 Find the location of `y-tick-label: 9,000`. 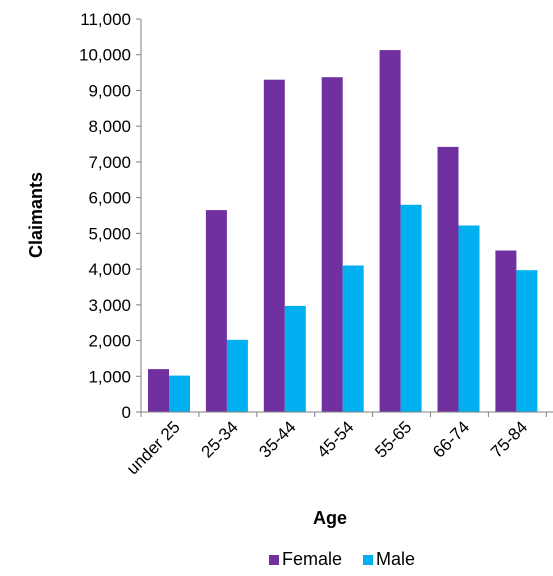

y-tick-label: 9,000 is located at coordinates (109, 90).